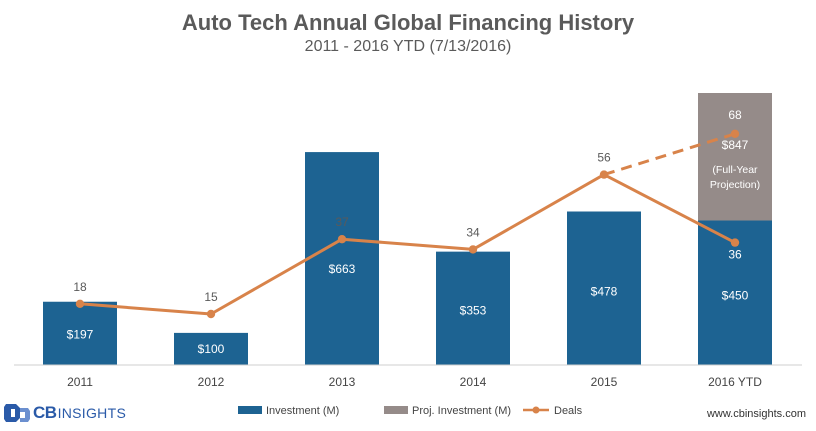 Image resolution: width=816 pixels, height=431 pixels. Describe the element at coordinates (604, 291) in the screenshot. I see `investment-data-label: $478` at that location.